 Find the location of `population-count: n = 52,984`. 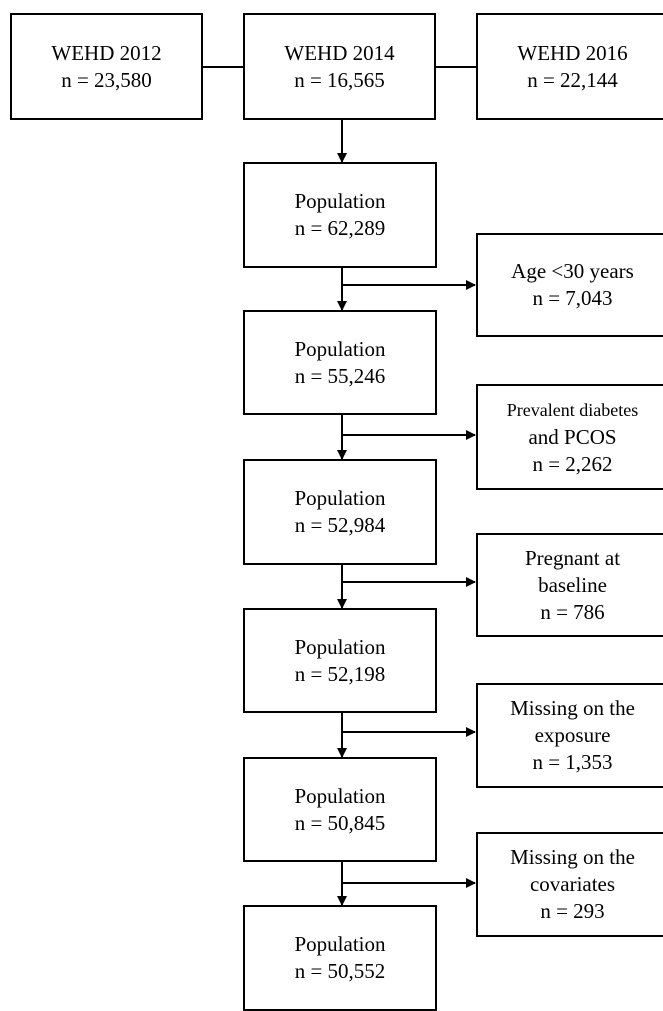

population-count: n = 52,984 is located at coordinates (340, 525).